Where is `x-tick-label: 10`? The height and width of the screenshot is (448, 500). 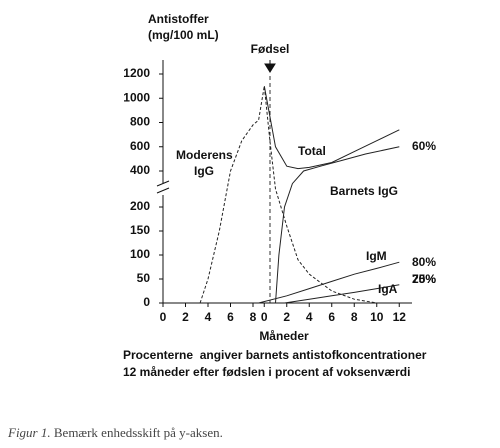 x-tick-label: 10 is located at coordinates (377, 317).